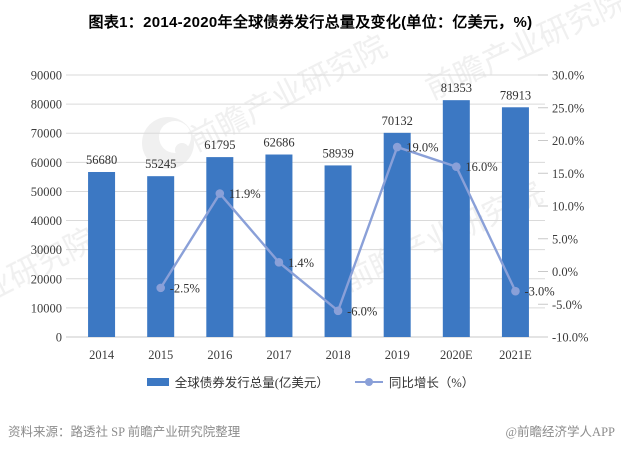 This screenshot has width=621, height=453. Describe the element at coordinates (397, 147) in the screenshot. I see `line-marker-2019` at that location.